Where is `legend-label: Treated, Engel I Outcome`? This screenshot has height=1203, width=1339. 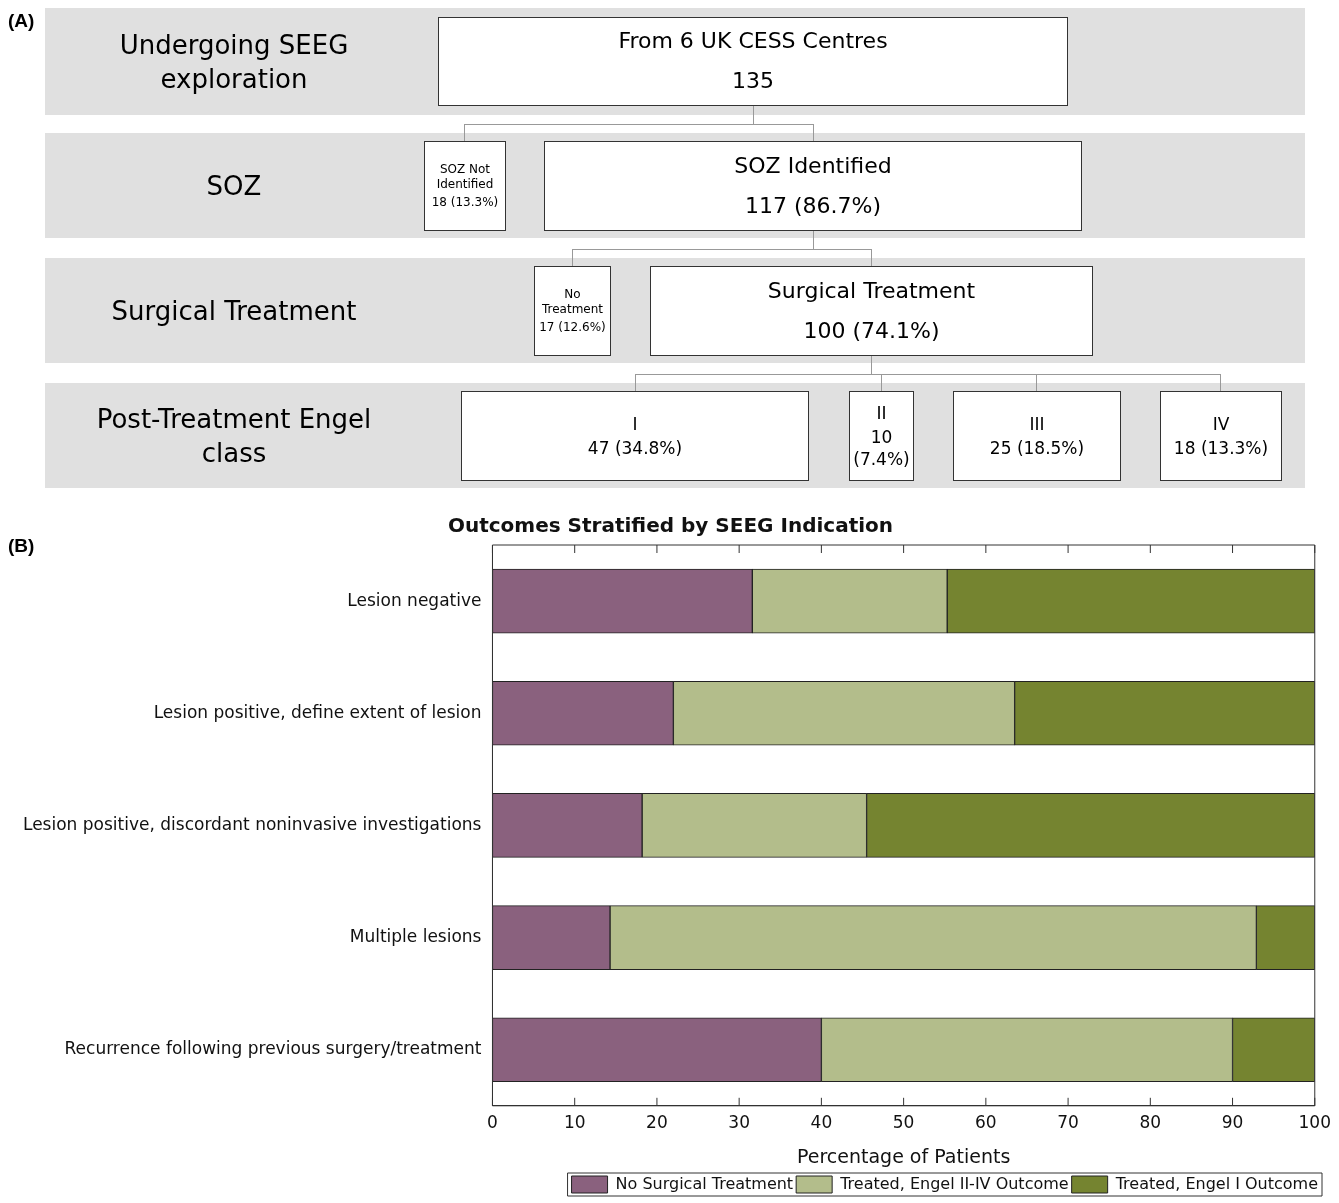
legend-label: Treated, Engel I Outcome is located at coordinates (1216, 1183).